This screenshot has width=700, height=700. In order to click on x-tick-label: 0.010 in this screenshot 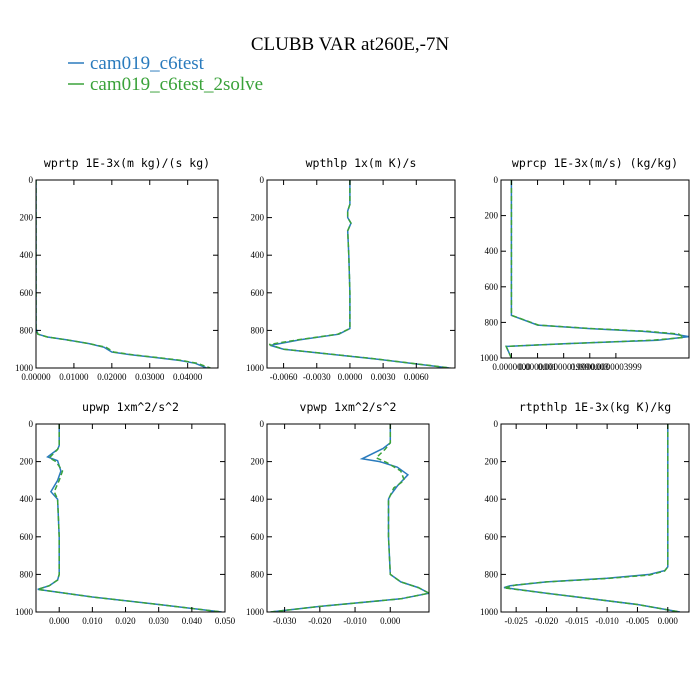, I will do `click(92, 621)`.